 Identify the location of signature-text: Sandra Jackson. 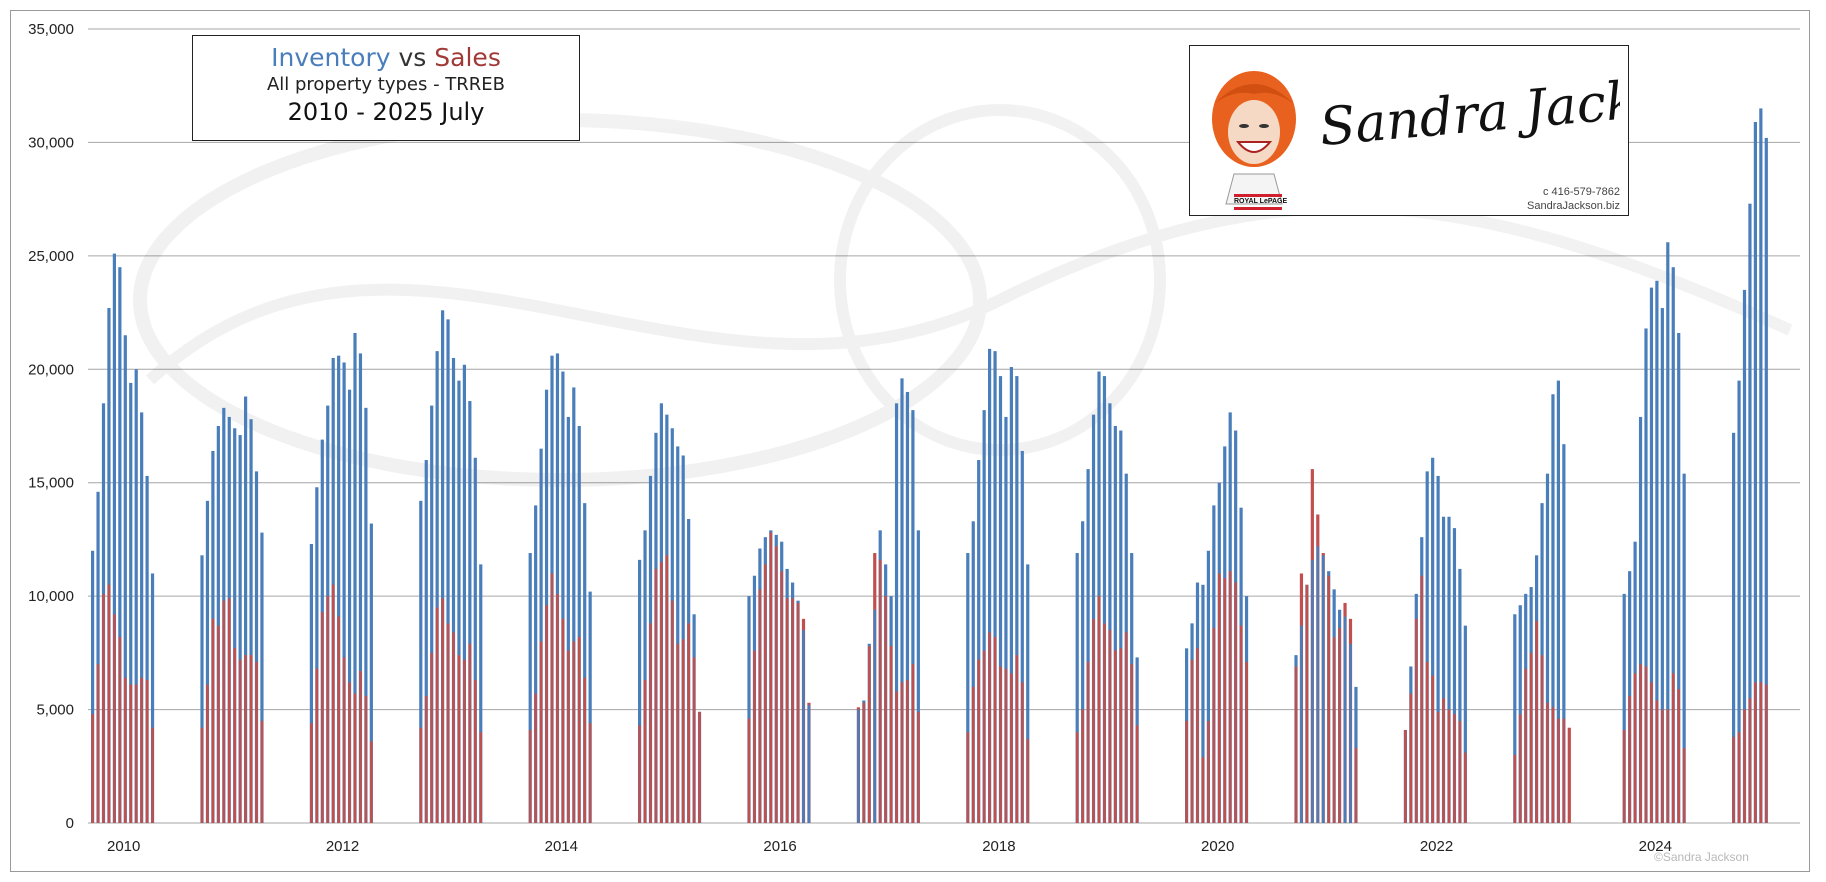
(1470, 110).